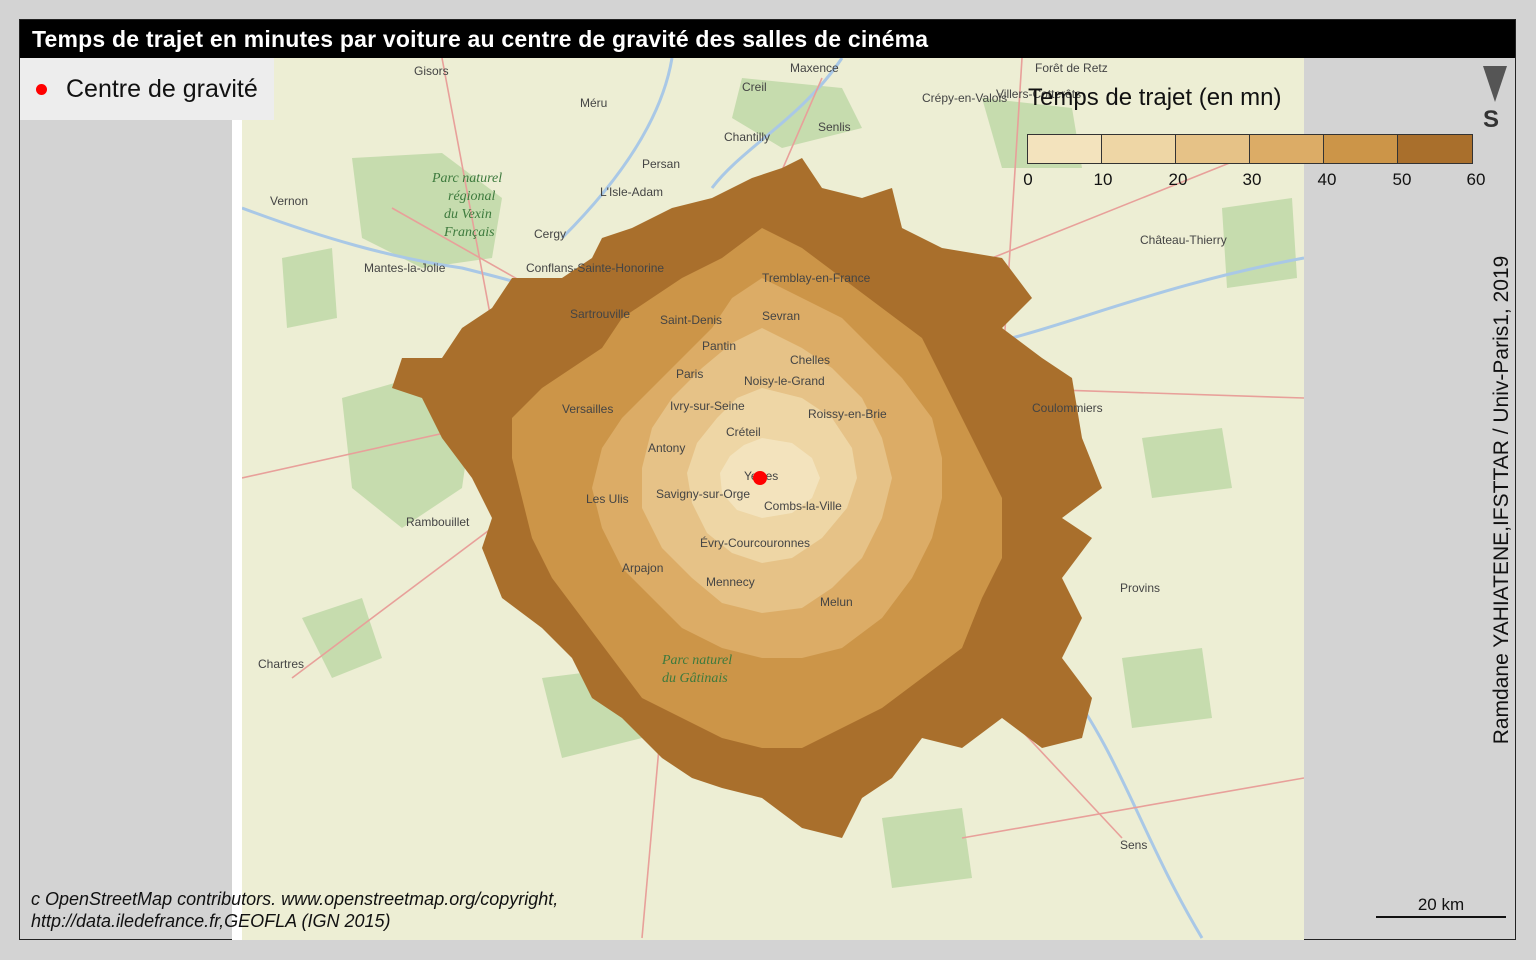 Image resolution: width=1536 pixels, height=960 pixels. I want to click on park-label: du Gâtinais, so click(695, 678).